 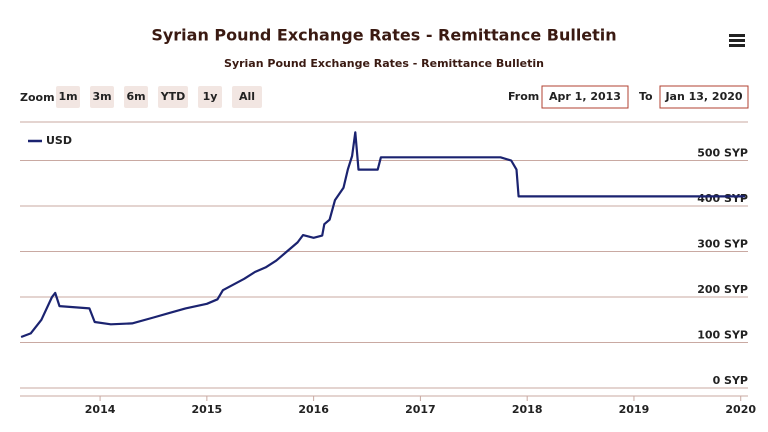 What do you see at coordinates (37, 97) in the screenshot?
I see `zoom-label: Zoom` at bounding box center [37, 97].